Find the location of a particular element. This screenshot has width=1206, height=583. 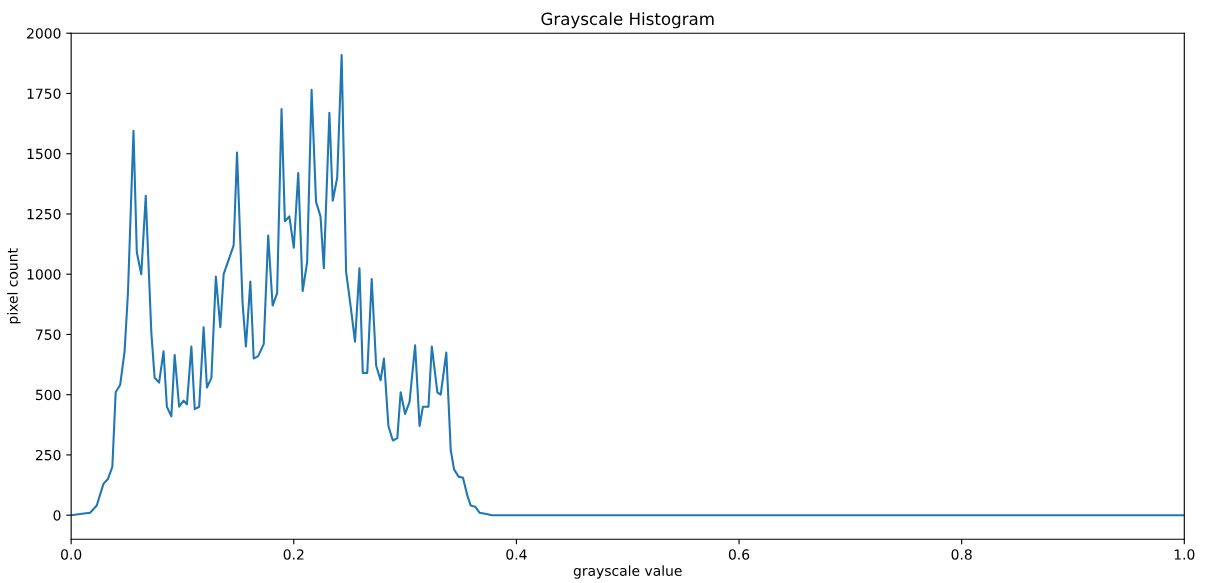

y-tick-label: 500 is located at coordinates (48, 395).